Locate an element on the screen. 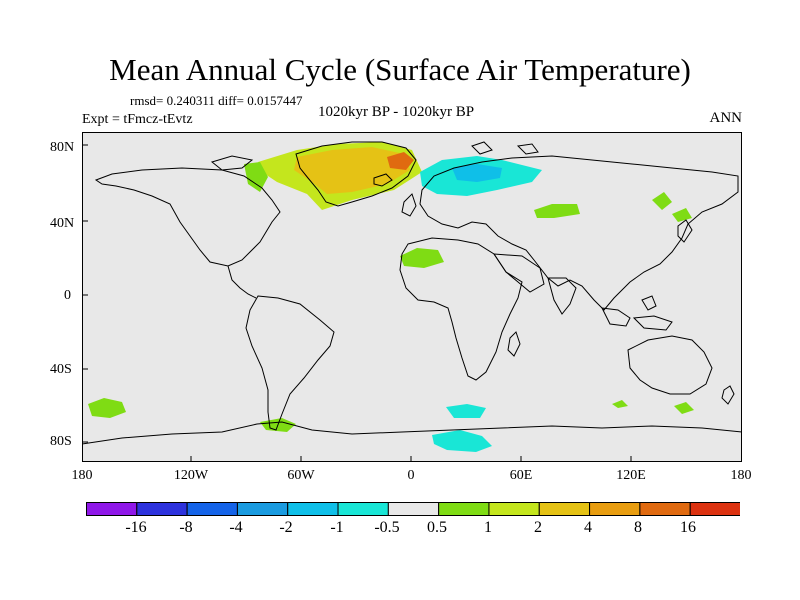  x-tick-label: 60E is located at coordinates (521, 475).